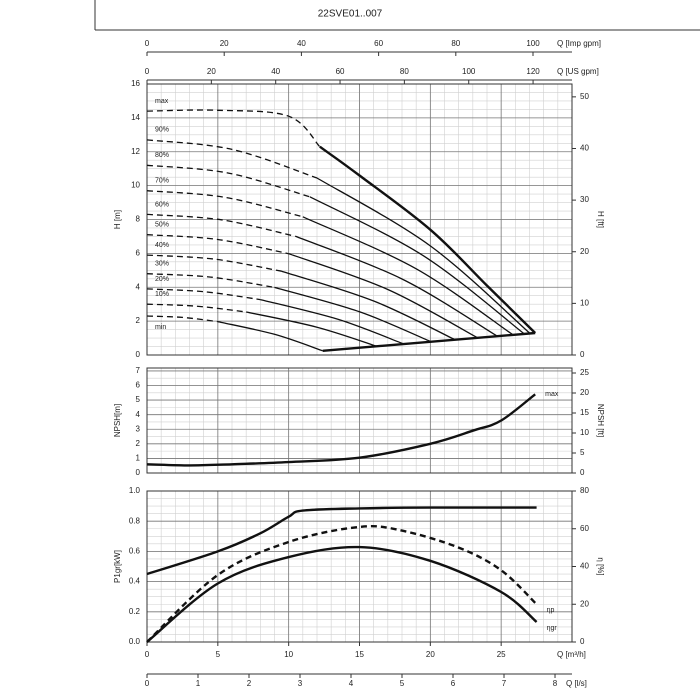 This screenshot has width=700, height=700. I want to click on x-tick-label: 3, so click(300, 683).